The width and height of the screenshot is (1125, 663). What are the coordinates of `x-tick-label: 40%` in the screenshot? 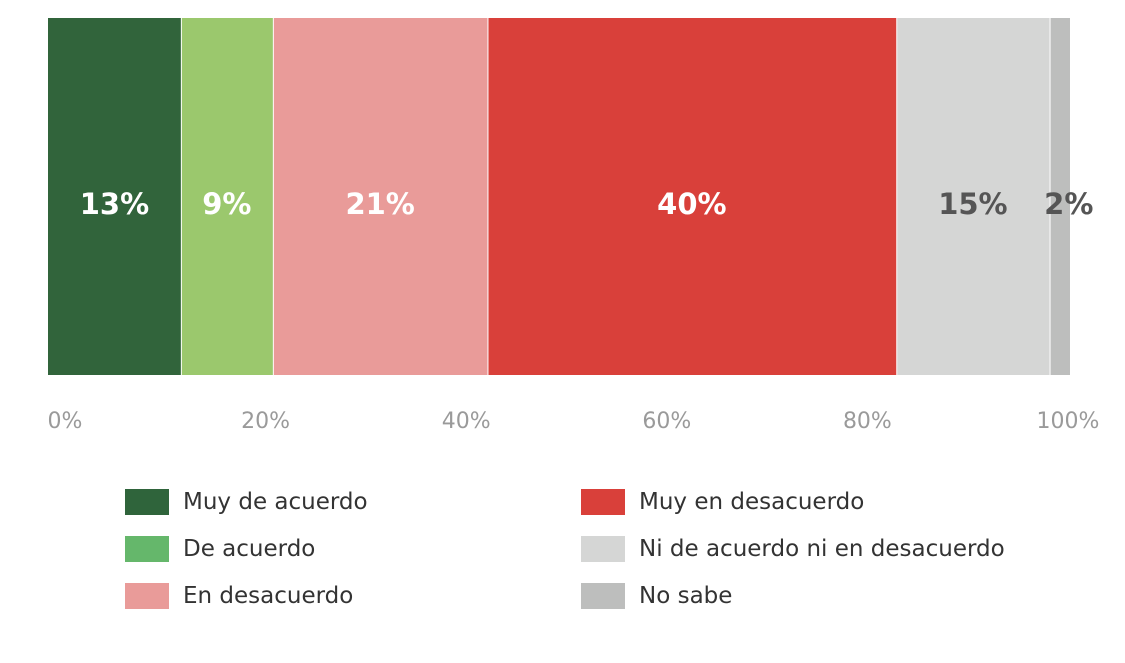 It's located at (466, 421).